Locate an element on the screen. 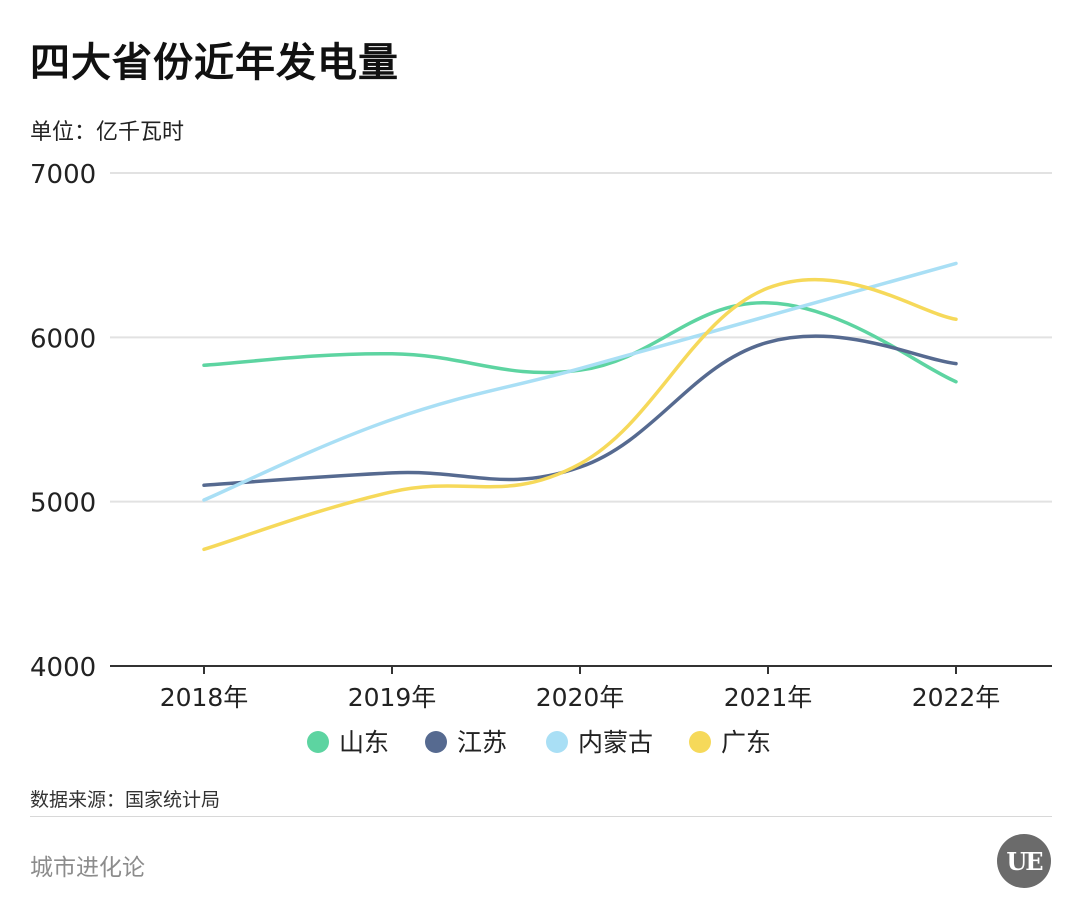 This screenshot has height=918, width=1080. legend-label: 山东 is located at coordinates (364, 742).